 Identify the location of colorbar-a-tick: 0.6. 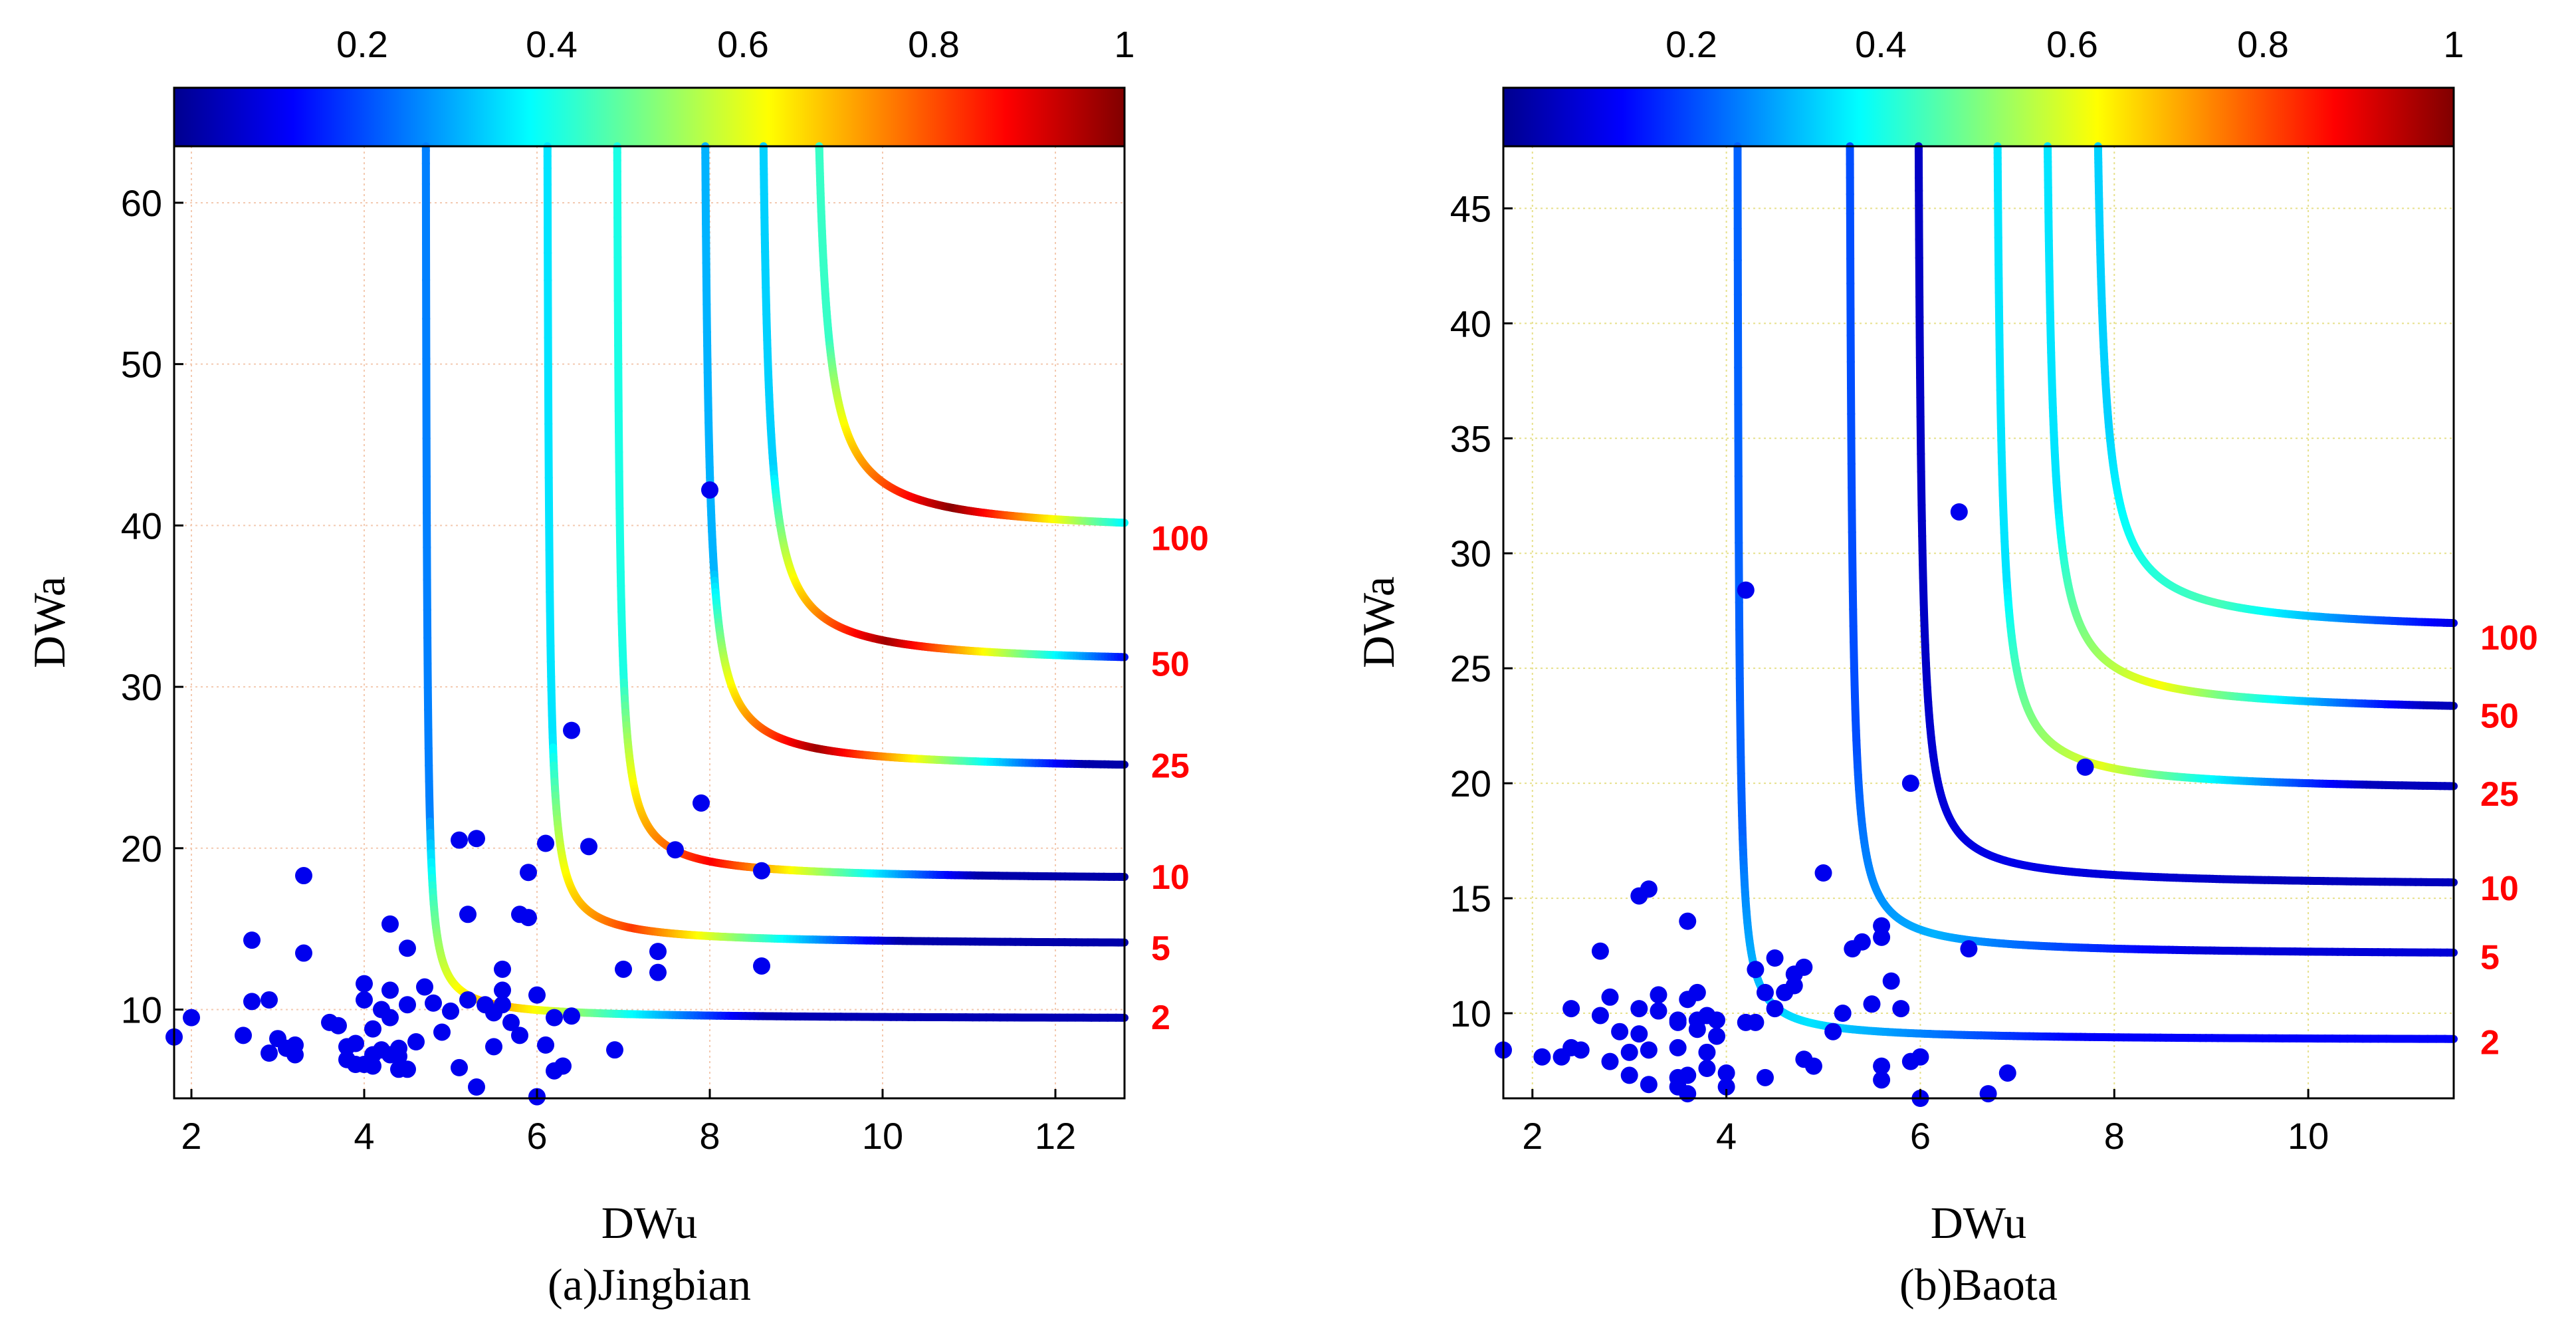
(743, 44).